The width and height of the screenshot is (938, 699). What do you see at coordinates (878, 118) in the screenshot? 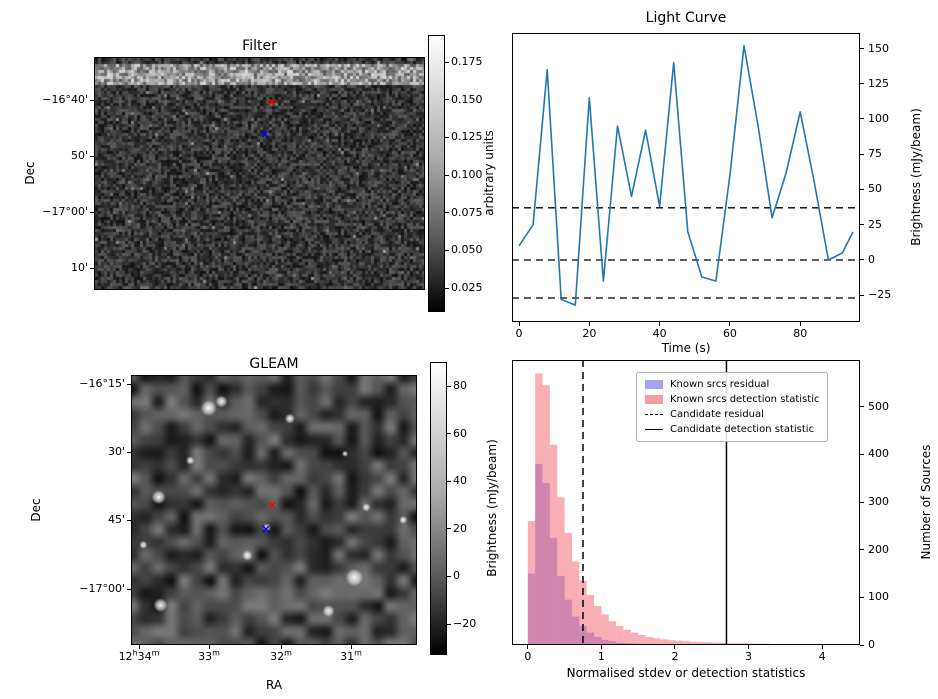
I see `brightness-tick-label: 100` at bounding box center [878, 118].